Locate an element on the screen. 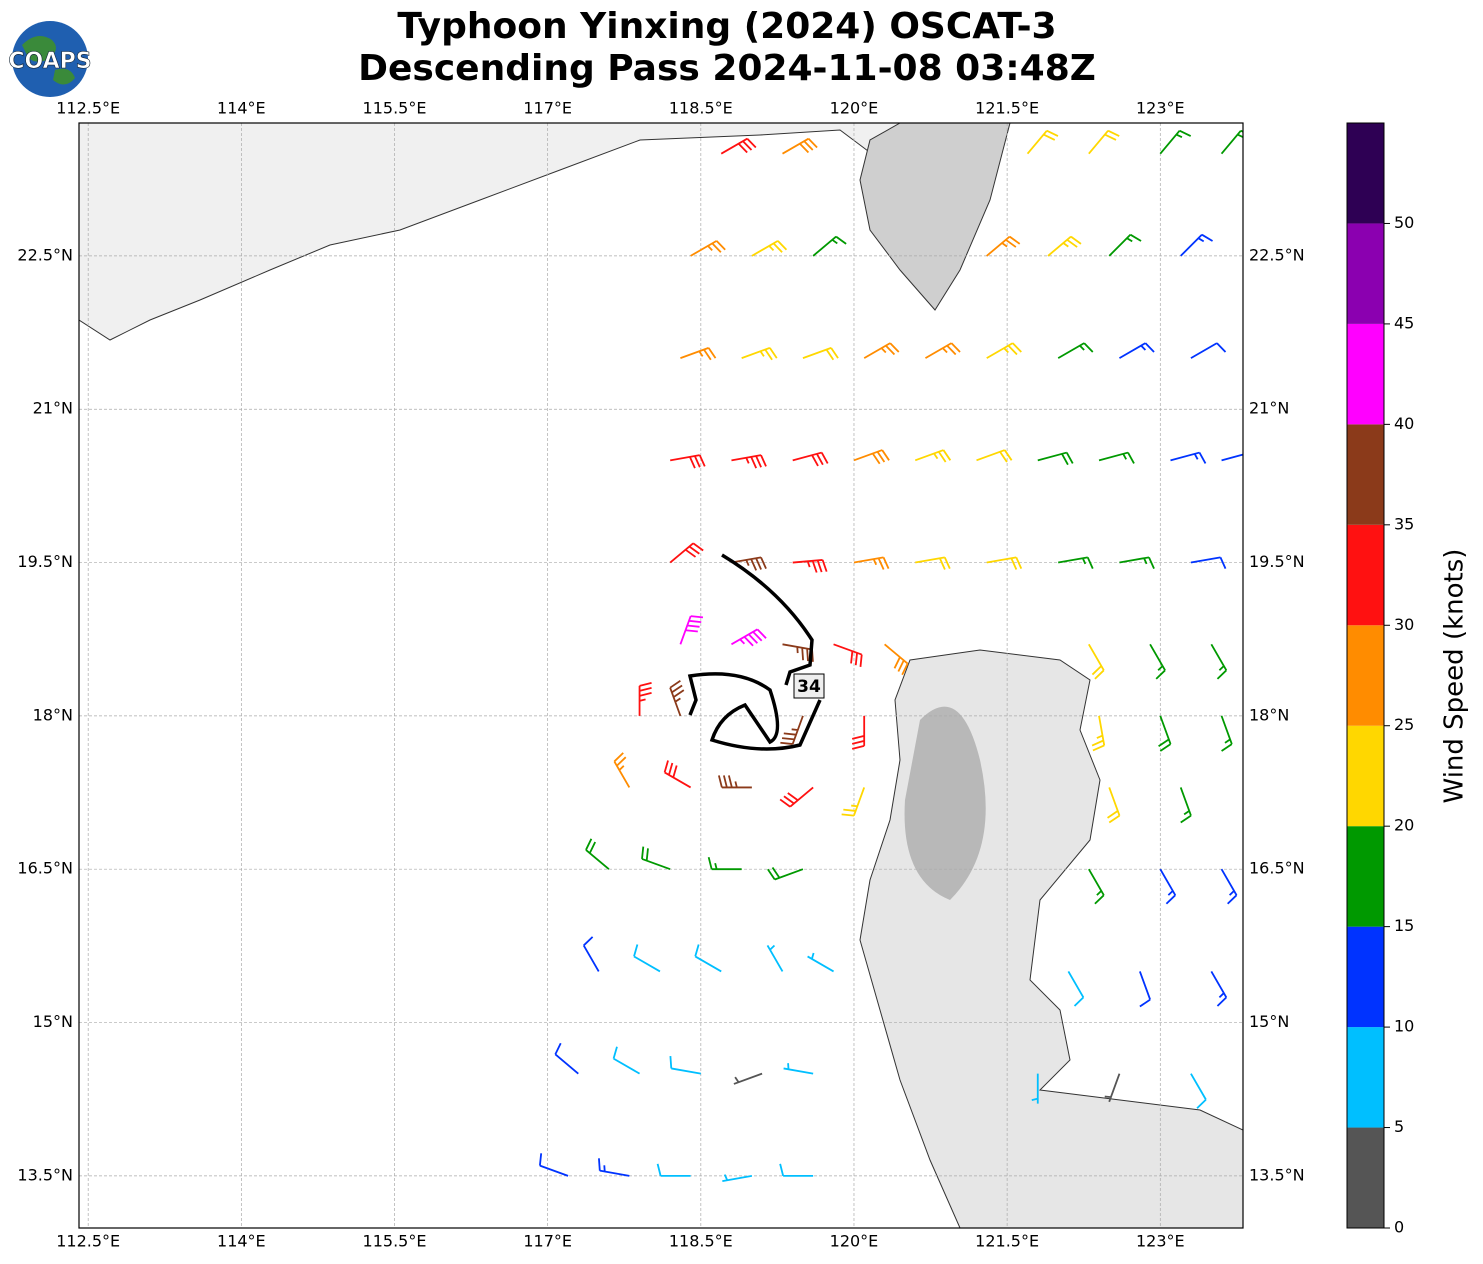 The width and height of the screenshot is (1483, 1264). colorbar-frame is located at coordinates (1365, 675).